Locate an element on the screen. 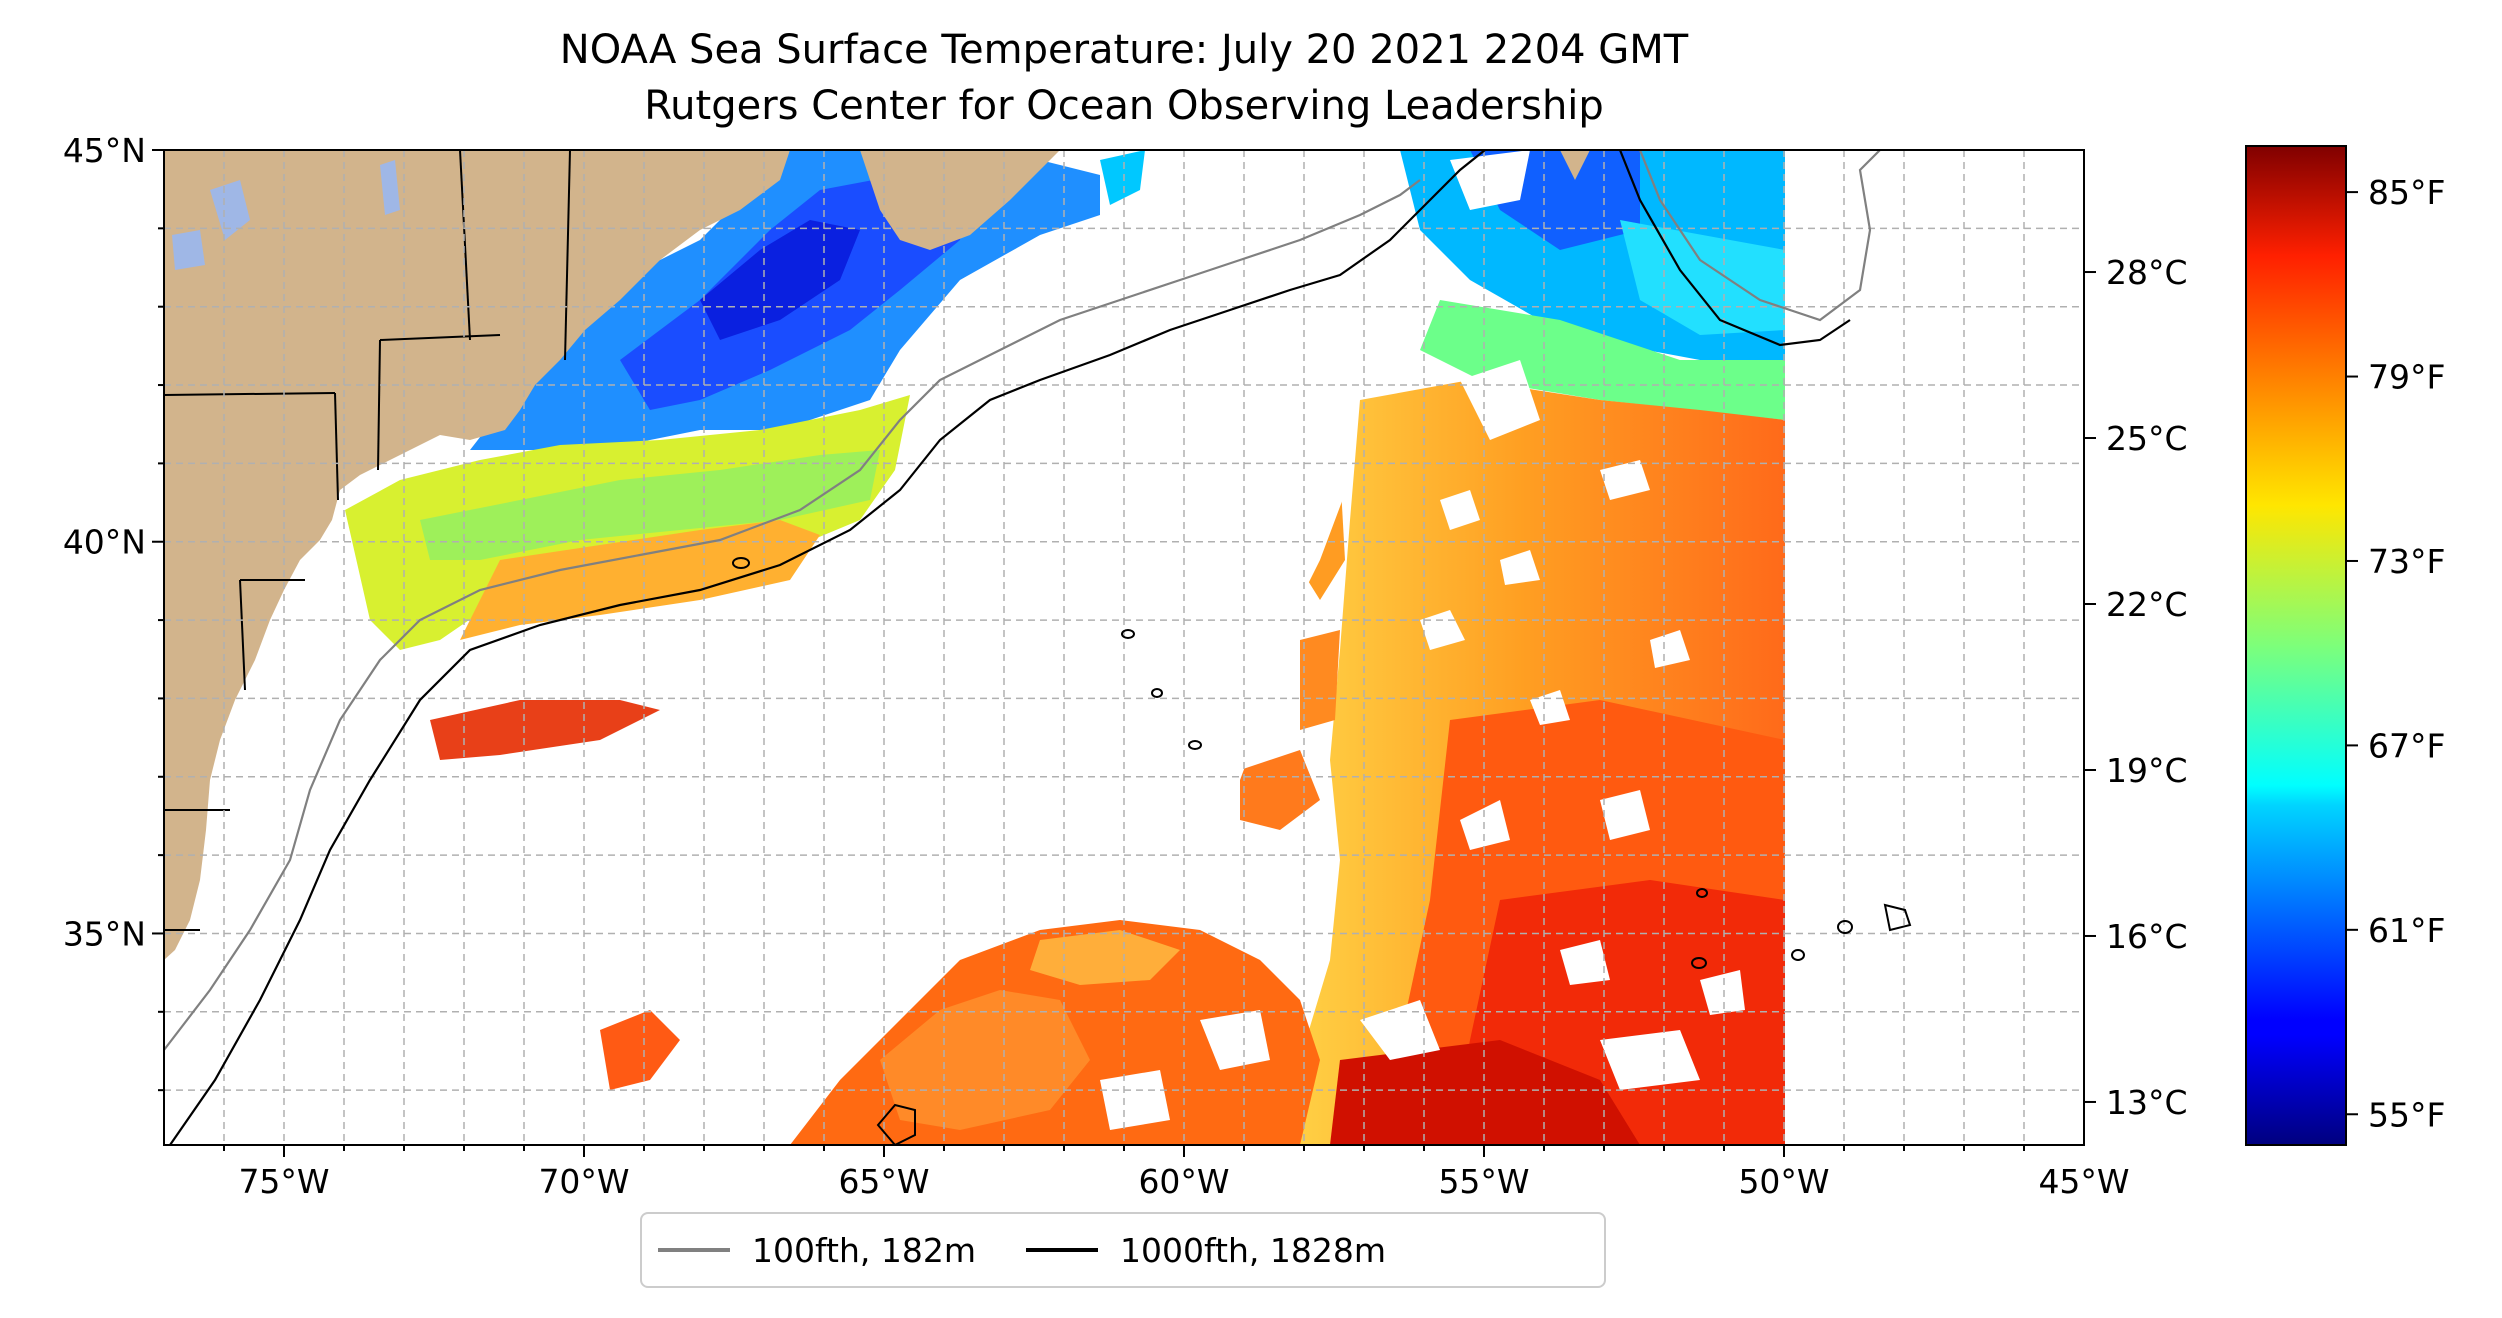  lat-tick-labels: 35°N 40°N 45°N is located at coordinates (104, 542).